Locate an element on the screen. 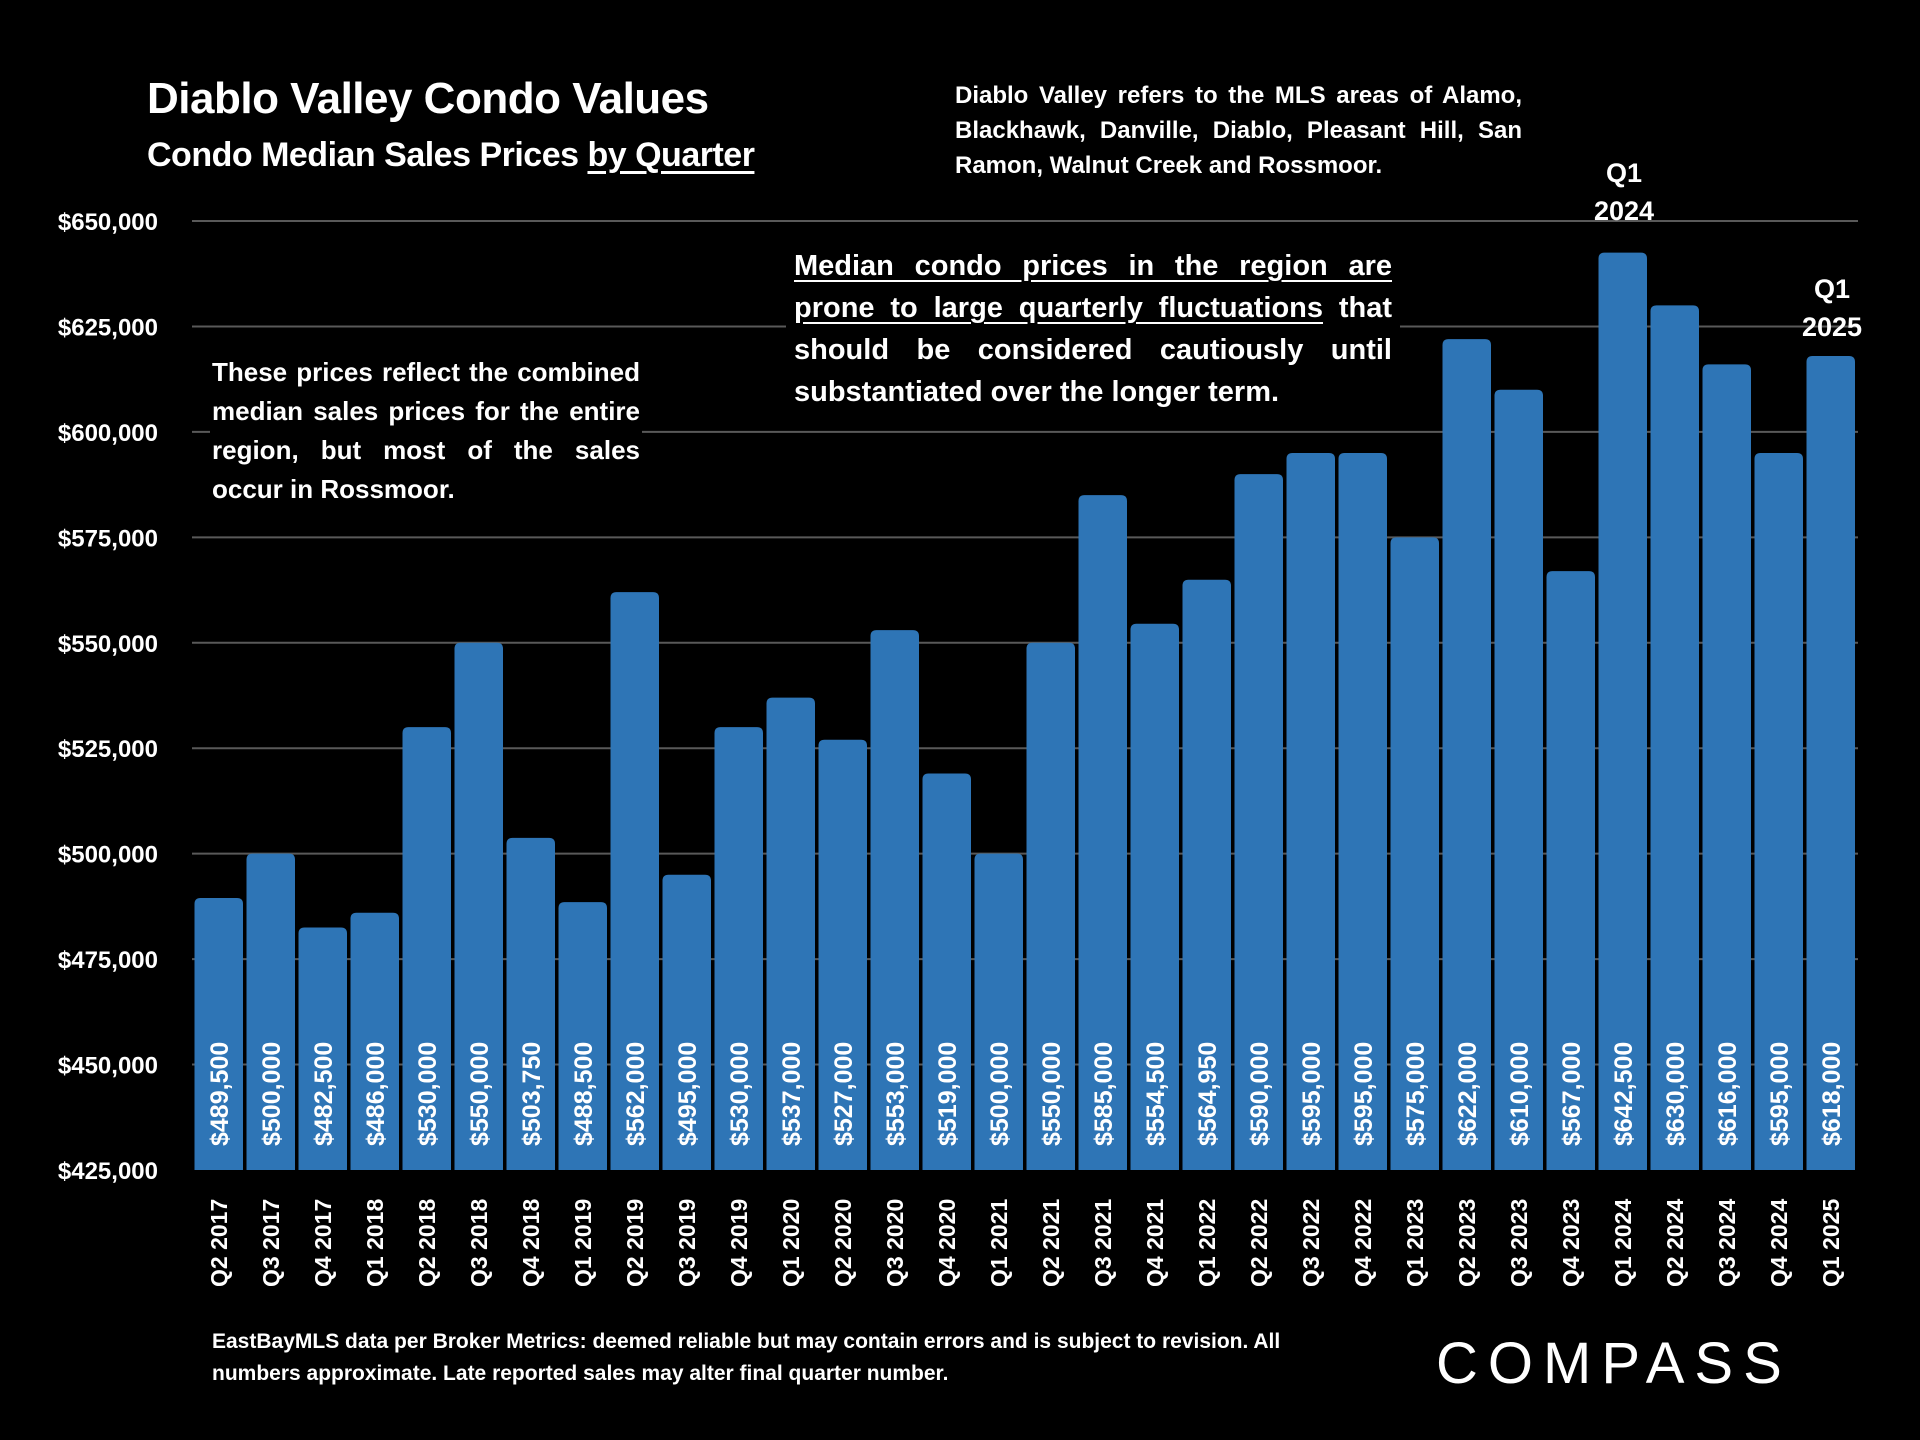 The image size is (1920, 1440). value-label: $562,000 is located at coordinates (636, 1094).